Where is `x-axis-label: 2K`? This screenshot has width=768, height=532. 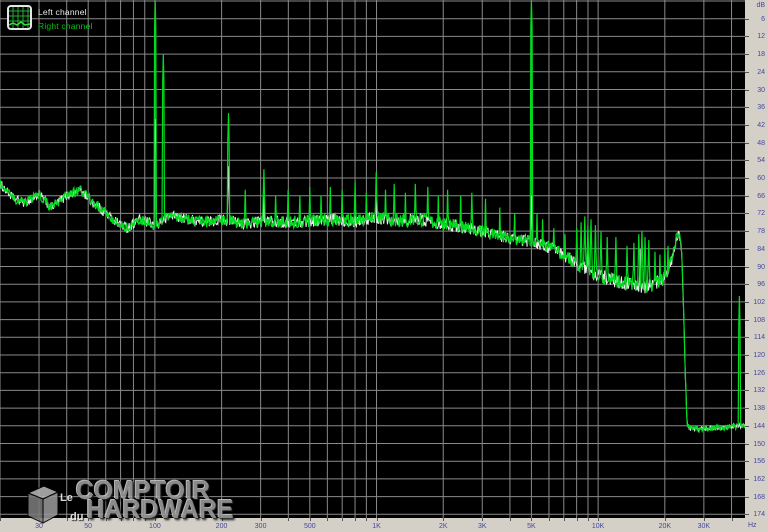
x-axis-label: 2K is located at coordinates (443, 526).